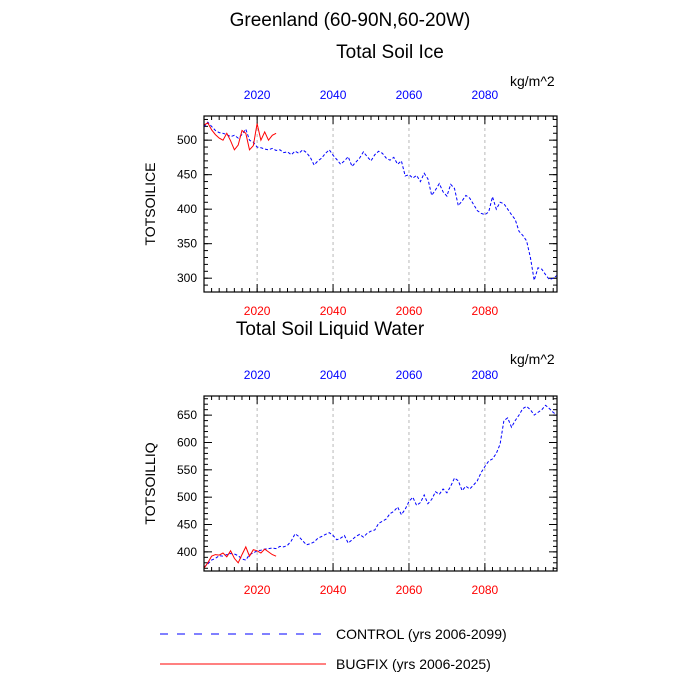 The width and height of the screenshot is (700, 700). Describe the element at coordinates (257, 375) in the screenshot. I see `x-tick-label-top-liq-2020: 2020` at that location.